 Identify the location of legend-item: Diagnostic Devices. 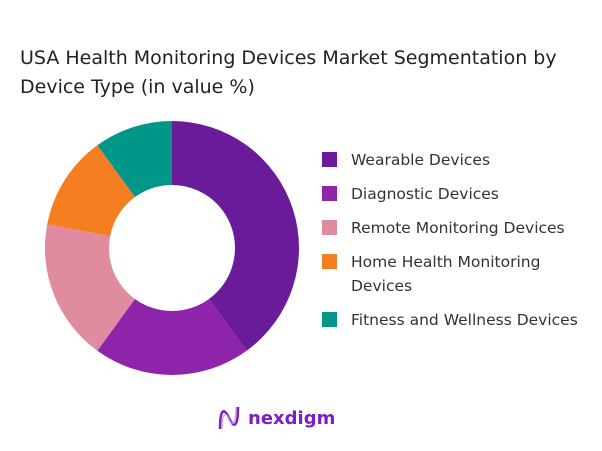
(410, 194).